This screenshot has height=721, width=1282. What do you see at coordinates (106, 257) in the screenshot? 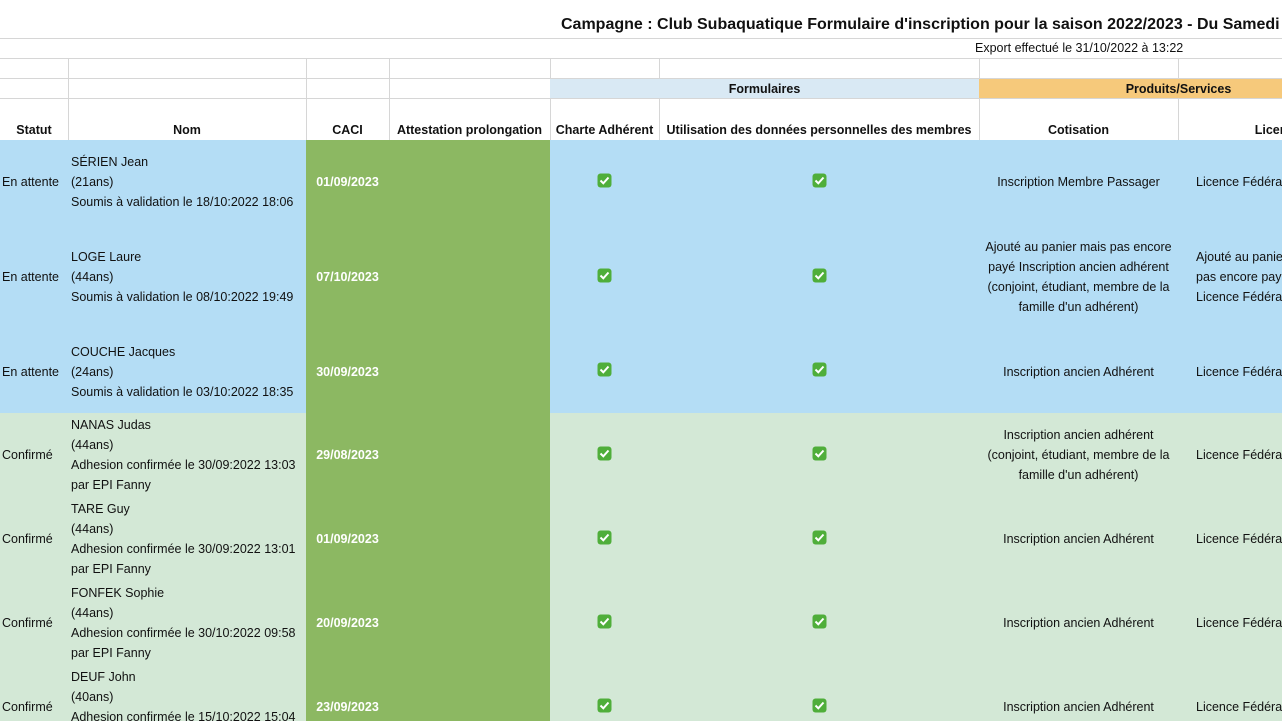
I see `nom-line: LOGE Laure` at bounding box center [106, 257].